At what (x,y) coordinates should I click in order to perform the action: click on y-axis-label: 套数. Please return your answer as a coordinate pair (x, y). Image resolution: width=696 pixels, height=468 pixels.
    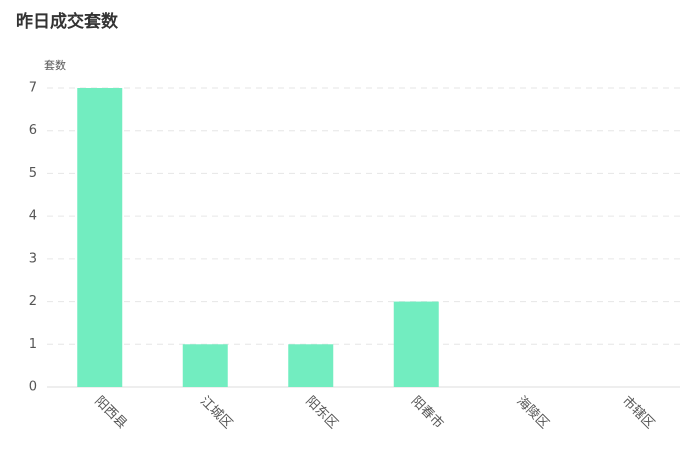
    Looking at the image, I should click on (55, 65).